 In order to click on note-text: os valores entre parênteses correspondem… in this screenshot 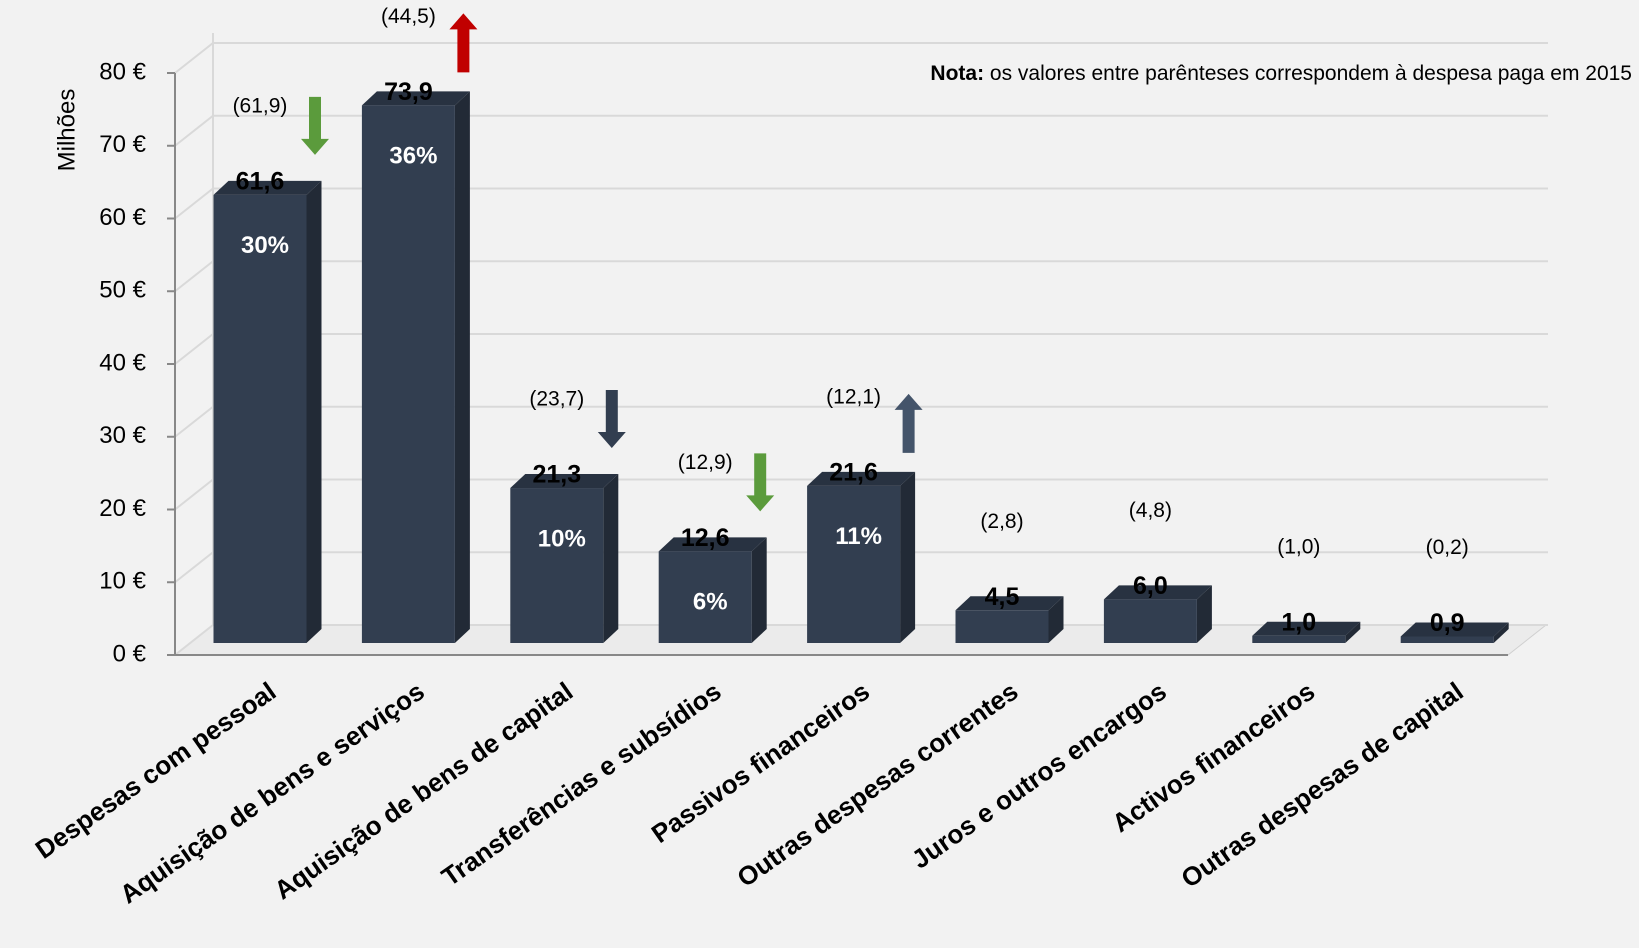, I will do `click(1311, 73)`.